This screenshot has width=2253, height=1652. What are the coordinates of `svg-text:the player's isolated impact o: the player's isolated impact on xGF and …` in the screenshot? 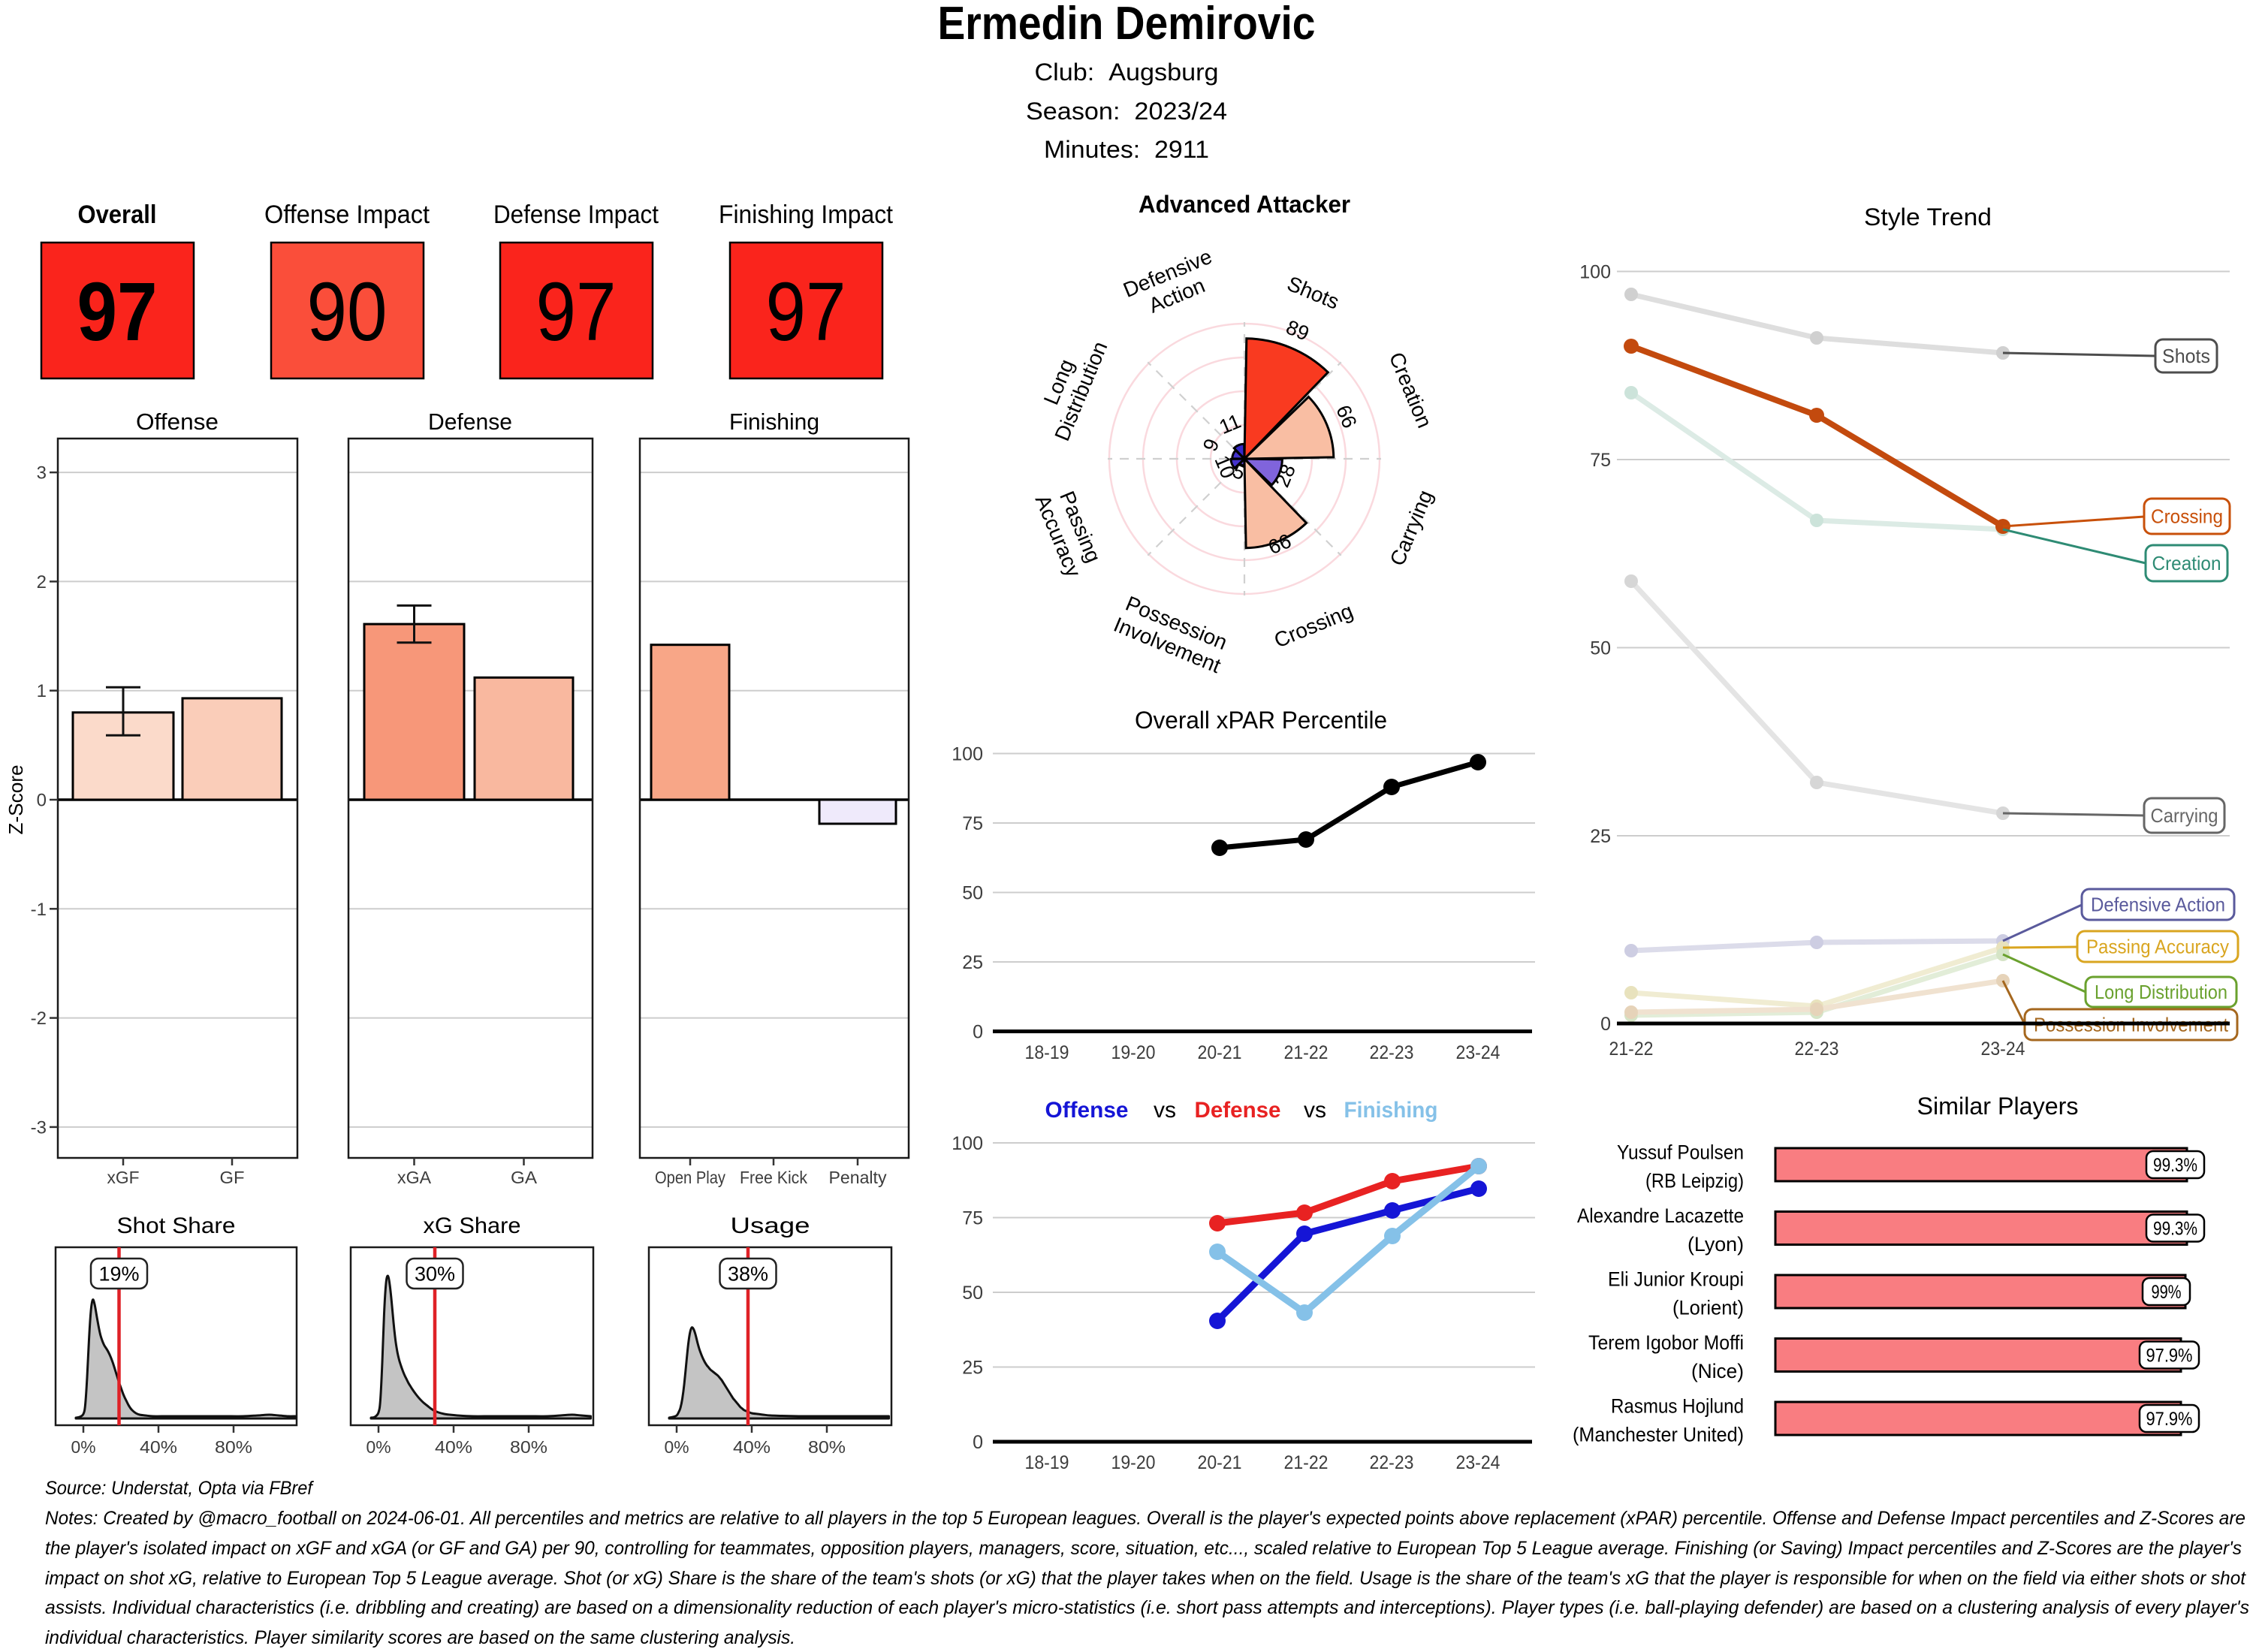 It's located at (1143, 1548).